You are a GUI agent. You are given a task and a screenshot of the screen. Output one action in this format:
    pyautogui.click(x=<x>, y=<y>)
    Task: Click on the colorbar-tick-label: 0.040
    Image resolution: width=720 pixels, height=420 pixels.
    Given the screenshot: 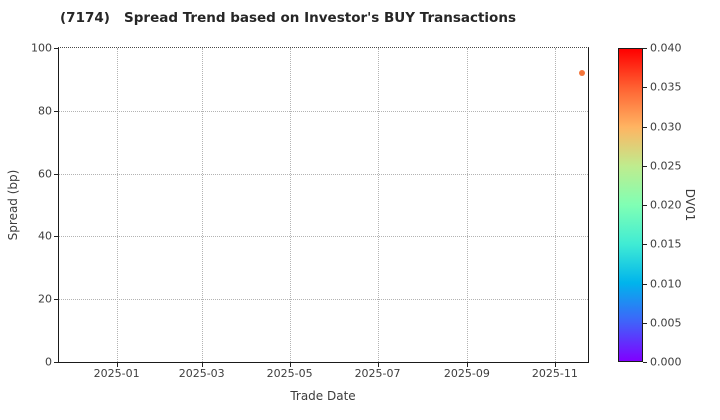 What is the action you would take?
    pyautogui.click(x=666, y=48)
    